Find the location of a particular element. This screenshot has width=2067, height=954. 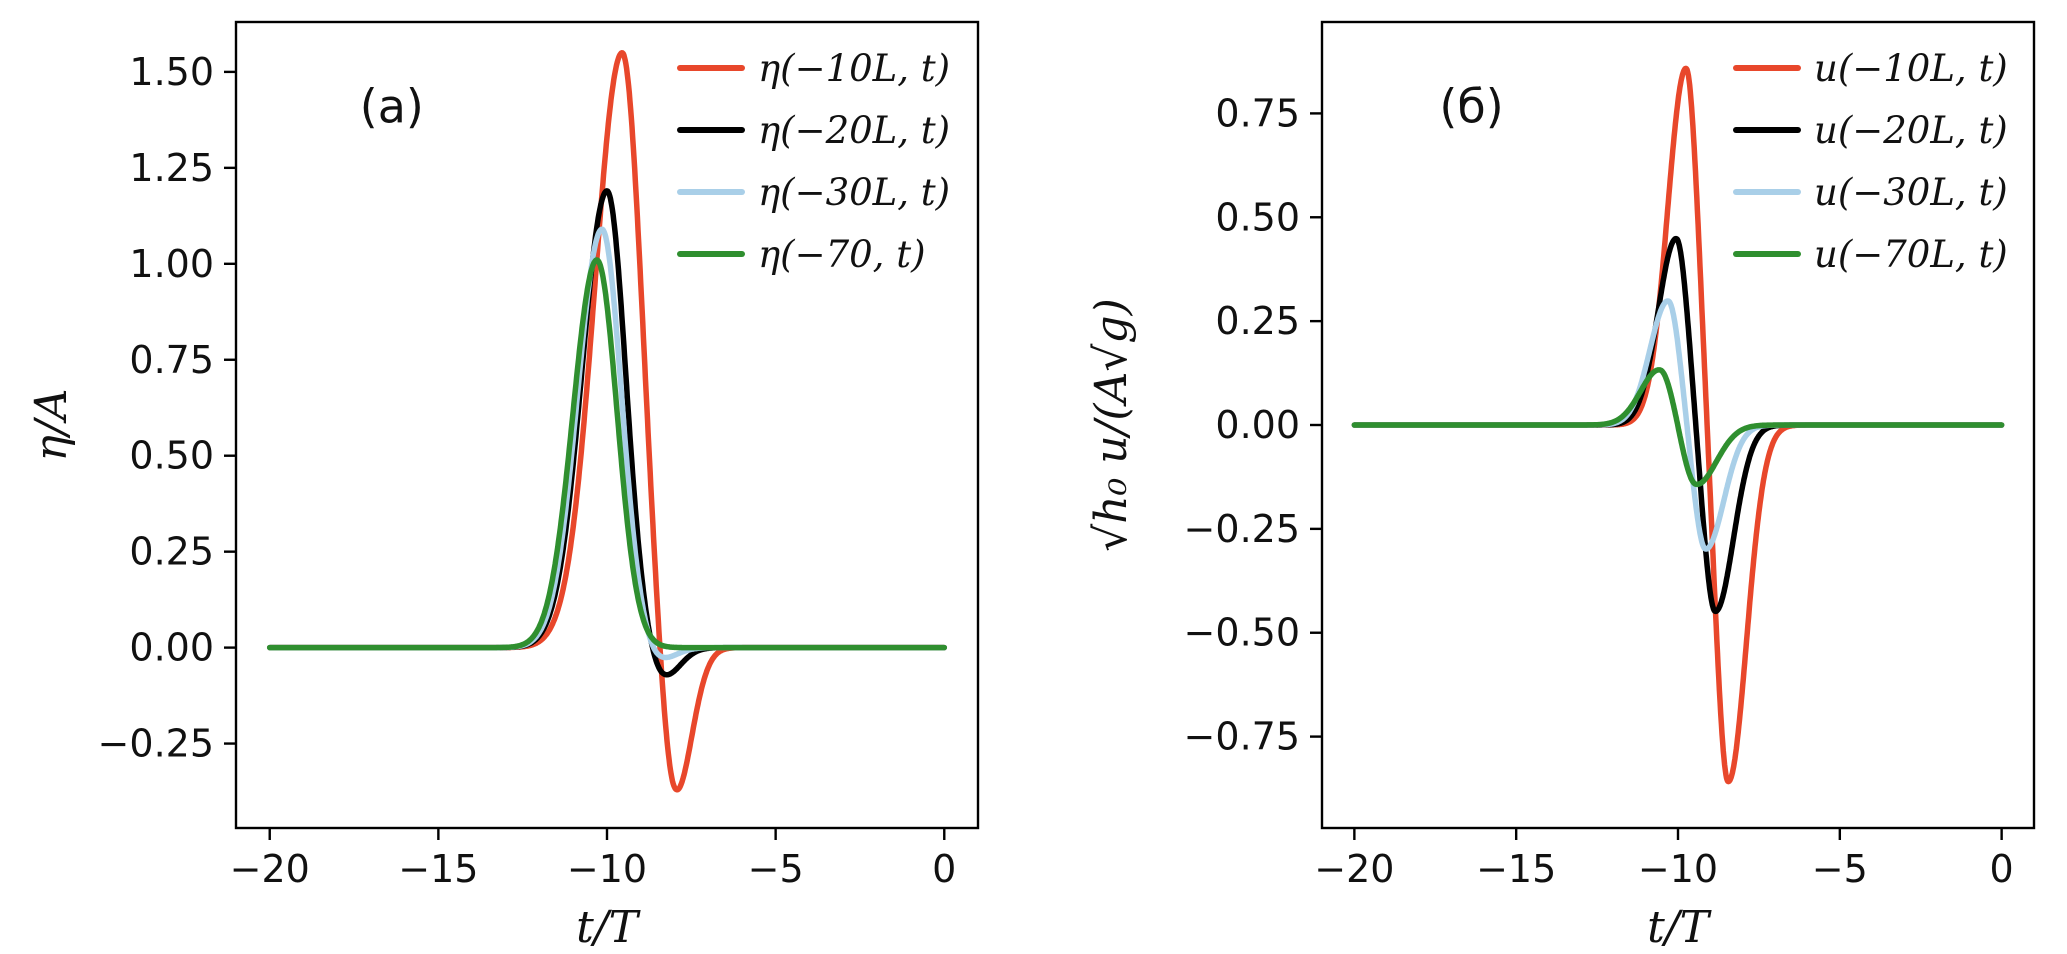

legend-label-1: u(−20L, t) is located at coordinates (1911, 130).